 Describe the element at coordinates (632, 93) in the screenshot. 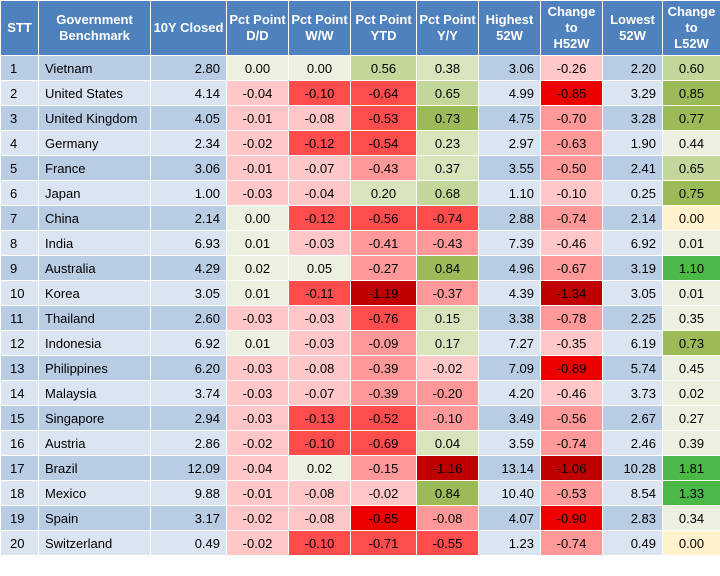

I see `lowest-52w-cell: 3.29` at that location.